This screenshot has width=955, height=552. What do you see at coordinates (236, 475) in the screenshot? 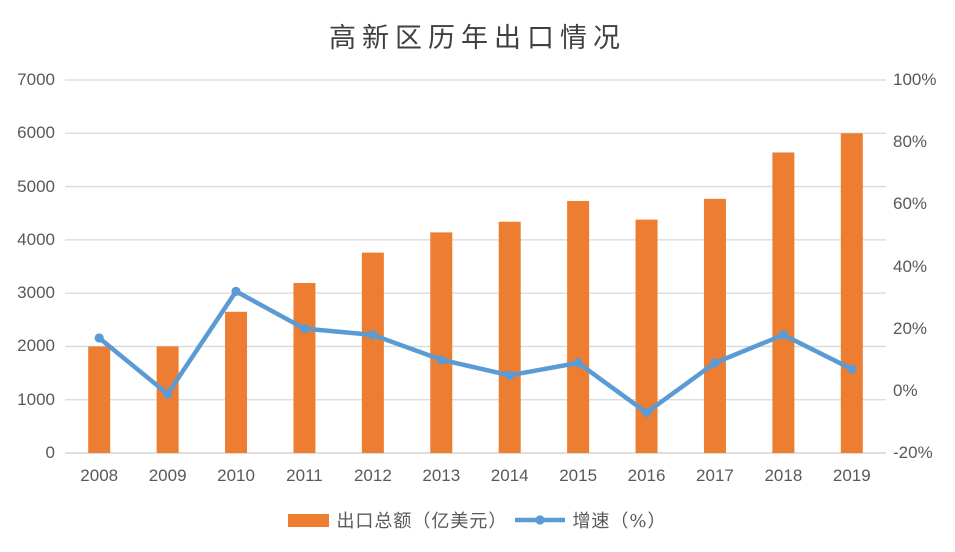
I see `x-axis-tick-2010: 2010` at bounding box center [236, 475].